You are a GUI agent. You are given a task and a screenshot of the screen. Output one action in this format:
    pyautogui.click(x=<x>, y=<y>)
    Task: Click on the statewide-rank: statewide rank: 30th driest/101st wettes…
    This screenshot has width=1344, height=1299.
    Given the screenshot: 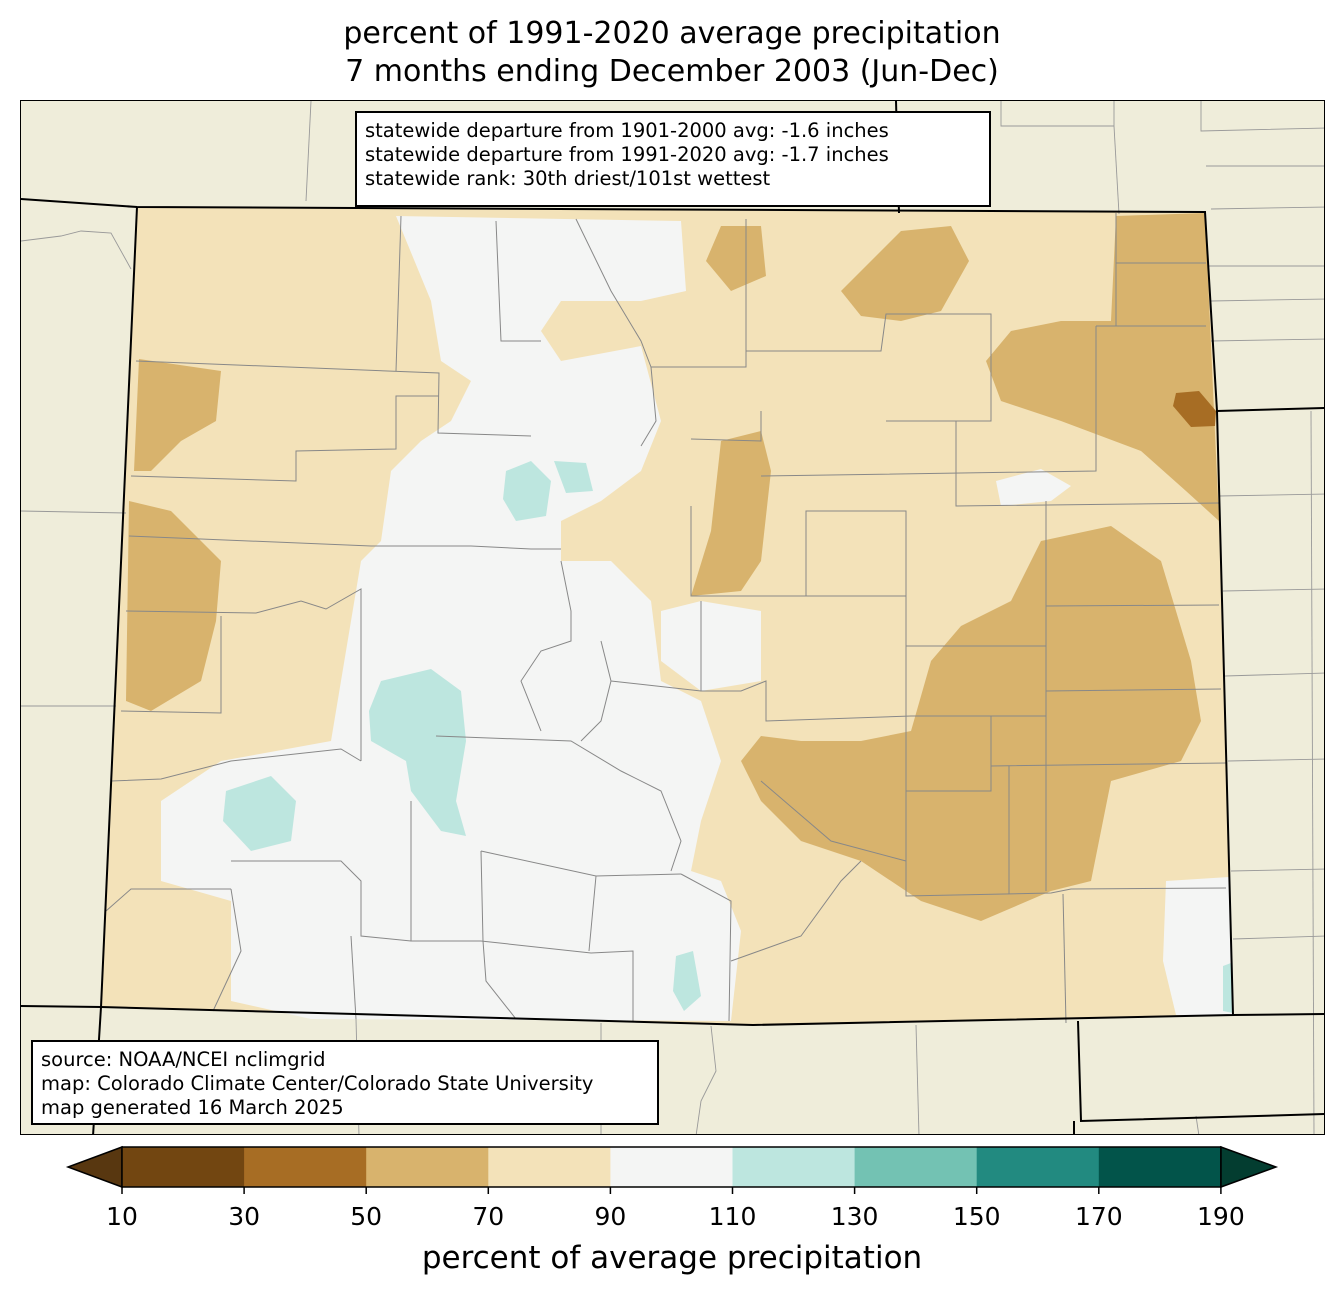 What is the action you would take?
    pyautogui.click(x=568, y=178)
    